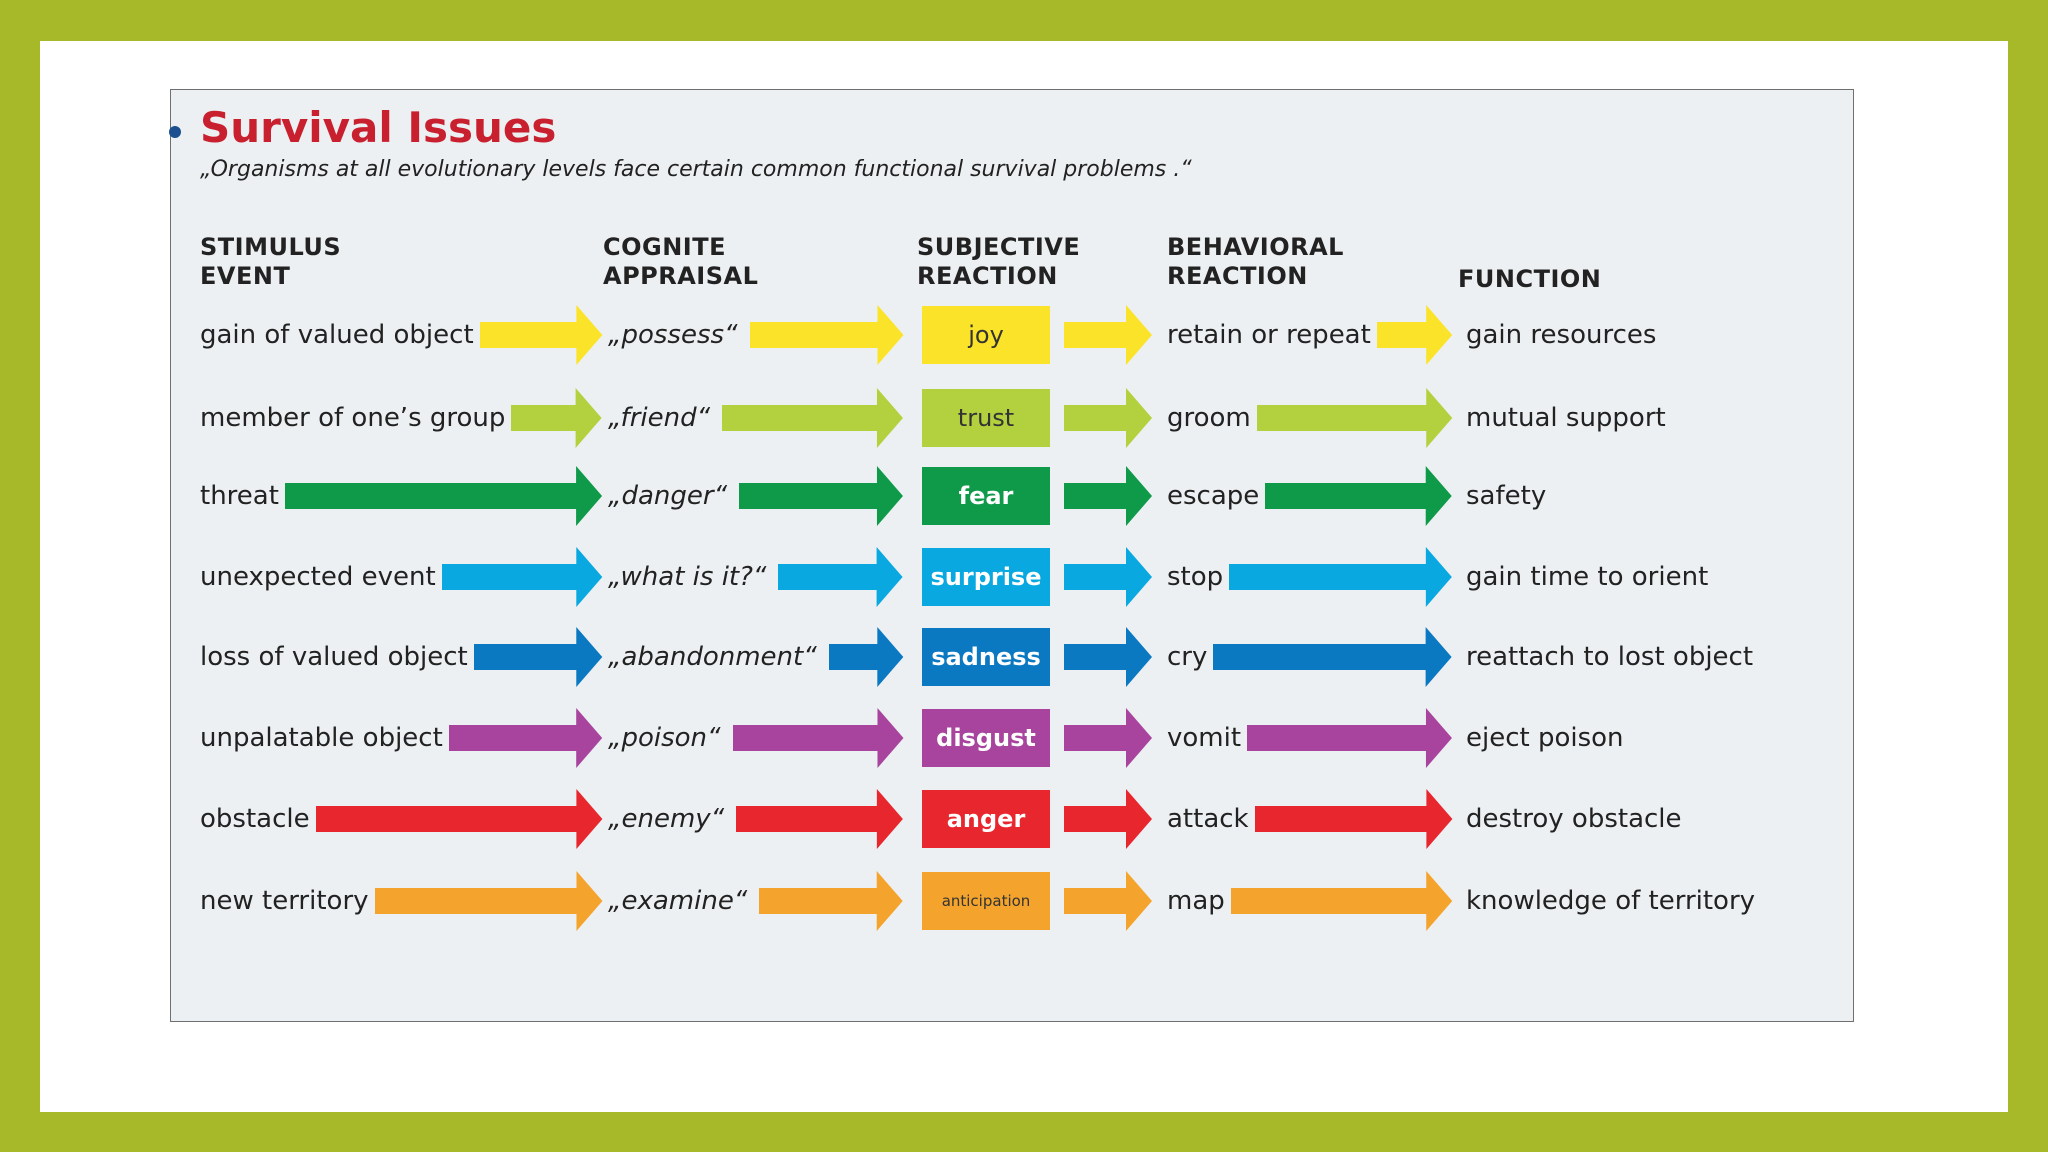  I want to click on stimulus-event-label: member of one’s group, so click(353, 418).